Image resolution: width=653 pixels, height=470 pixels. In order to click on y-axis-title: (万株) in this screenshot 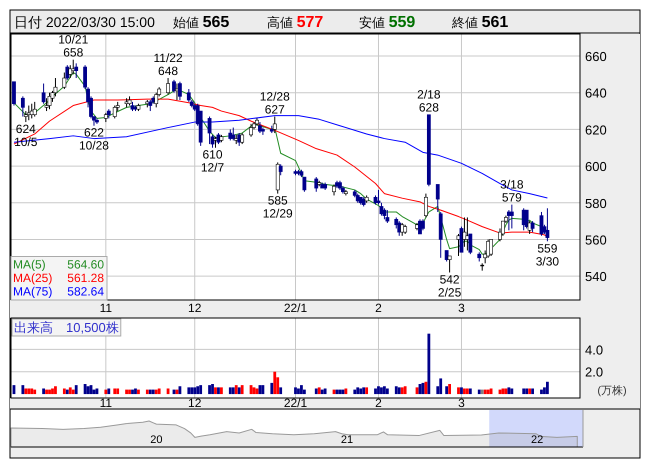, I will do `click(612, 390)`.